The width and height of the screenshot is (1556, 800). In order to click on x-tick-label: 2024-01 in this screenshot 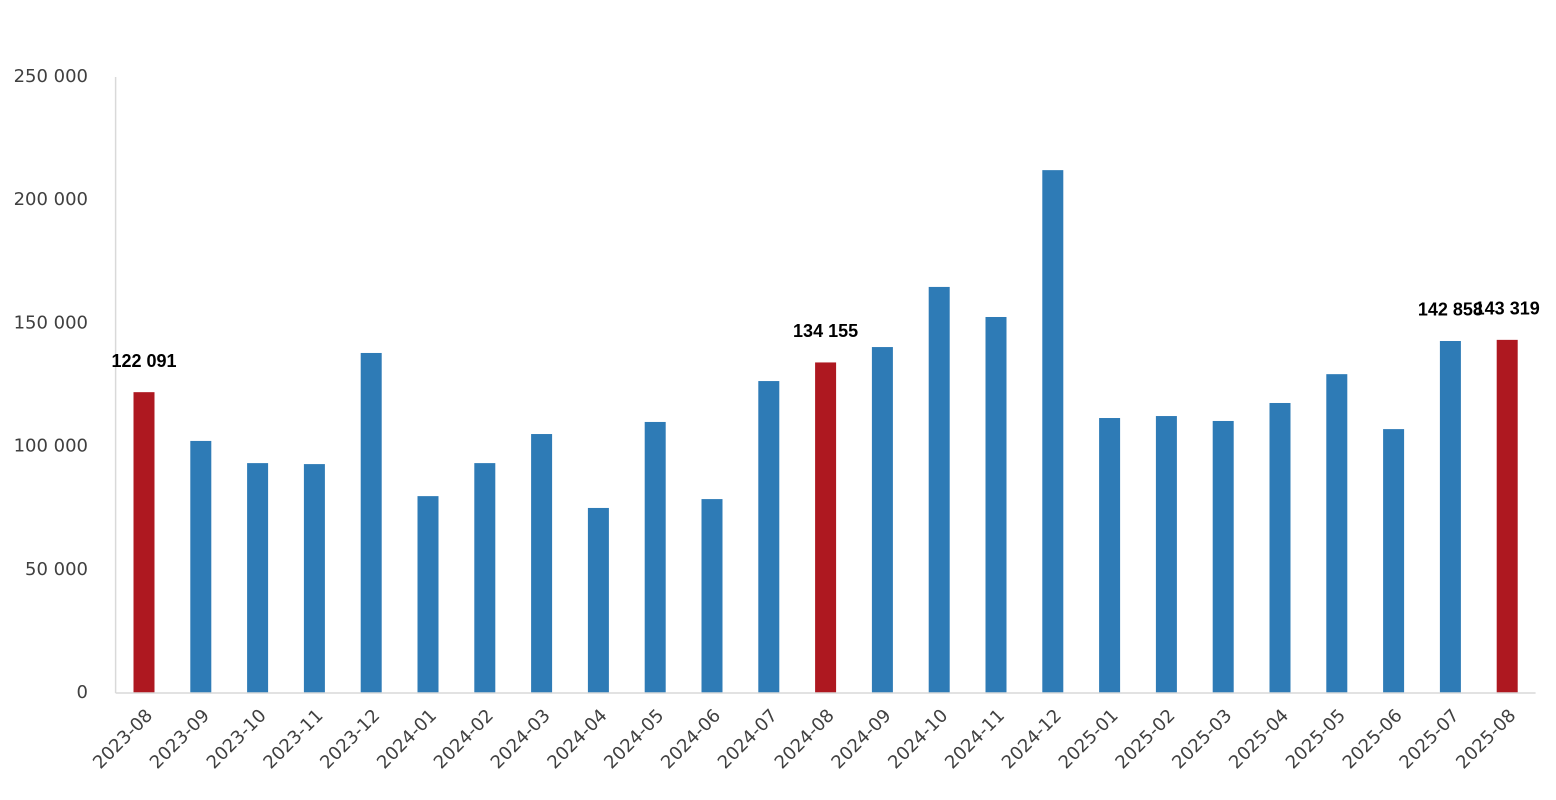, I will do `click(407, 739)`.